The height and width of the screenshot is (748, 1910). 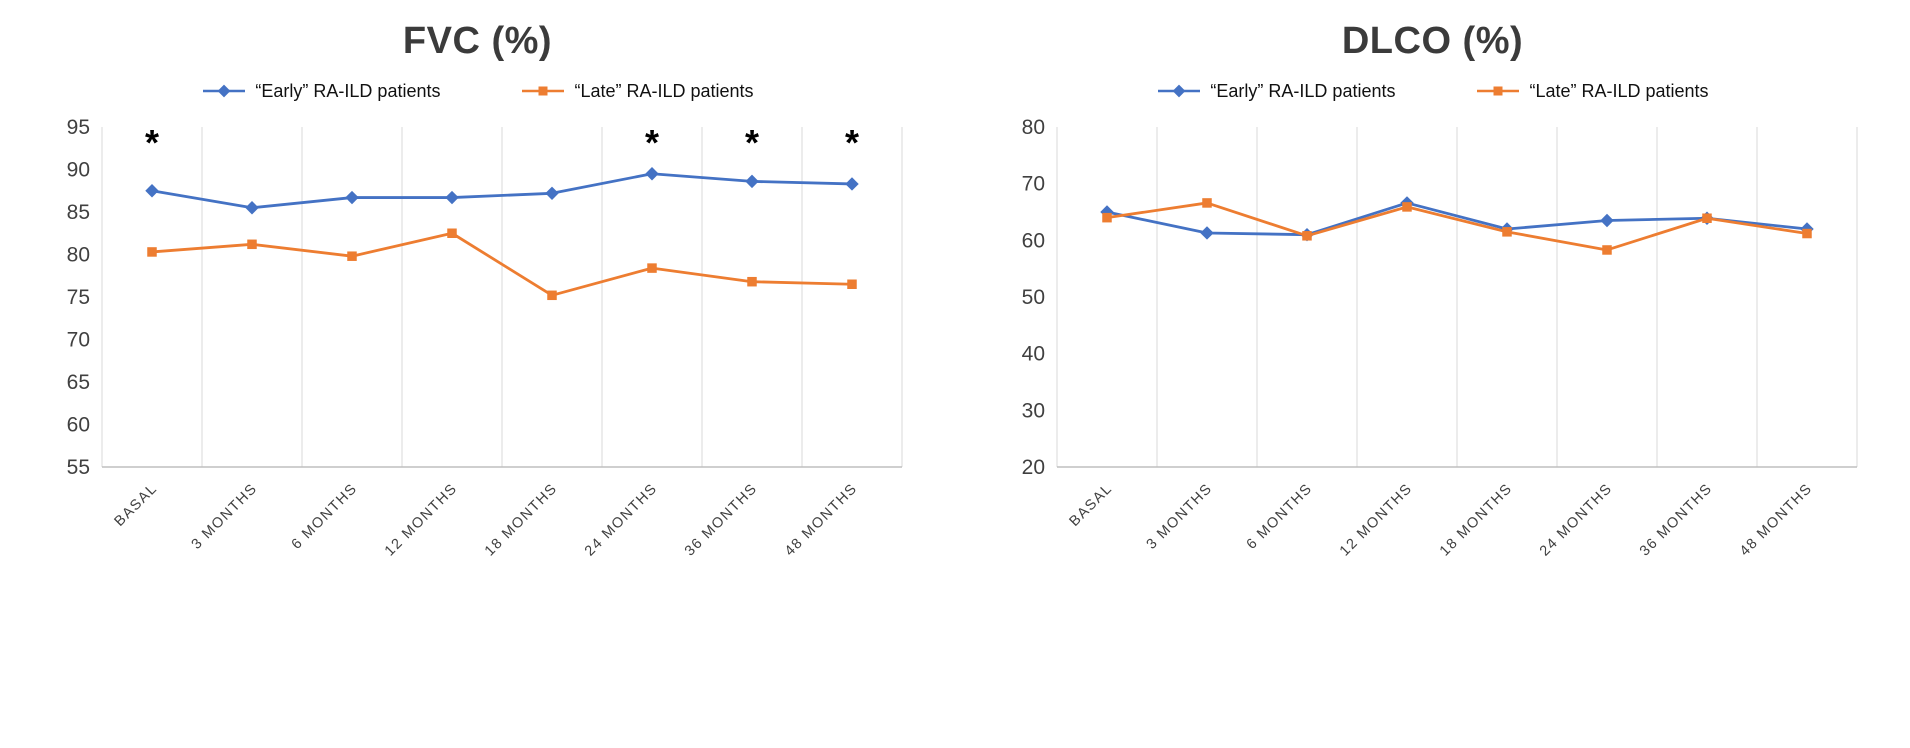 I want to click on dlco-chart-title: DLCO (%), so click(x=1432, y=41).